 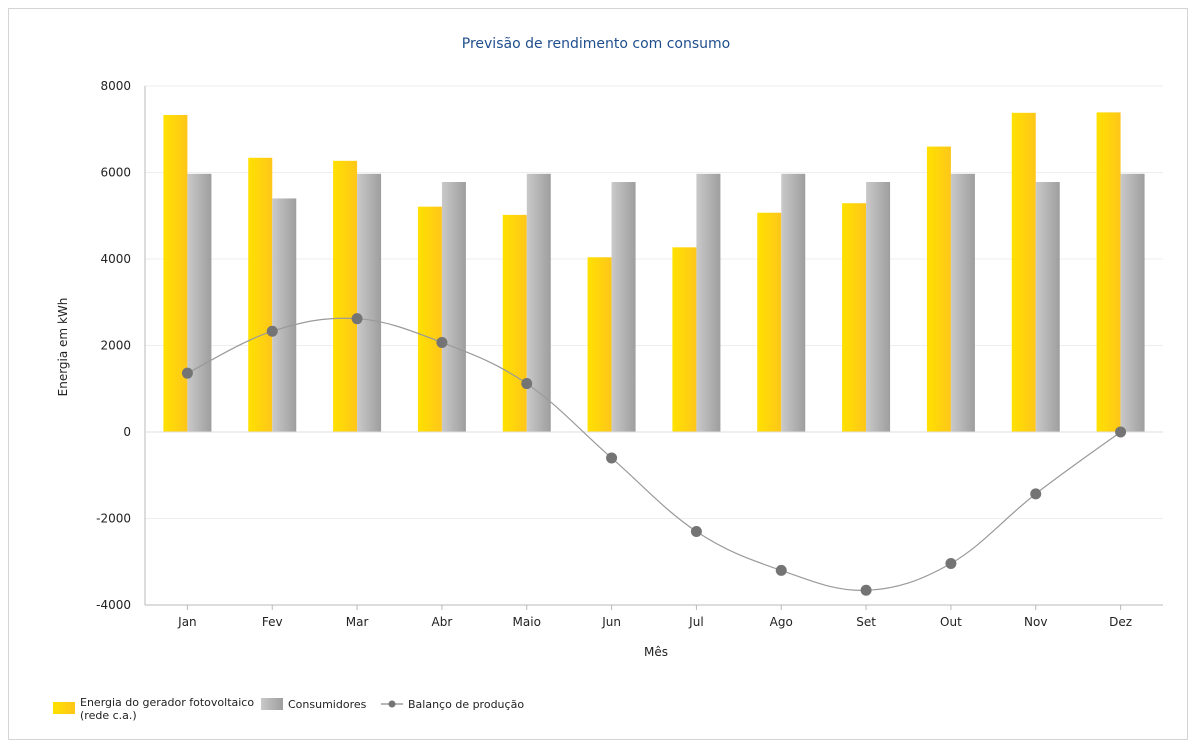 What do you see at coordinates (115, 259) in the screenshot?
I see `y-tick-label: 4000` at bounding box center [115, 259].